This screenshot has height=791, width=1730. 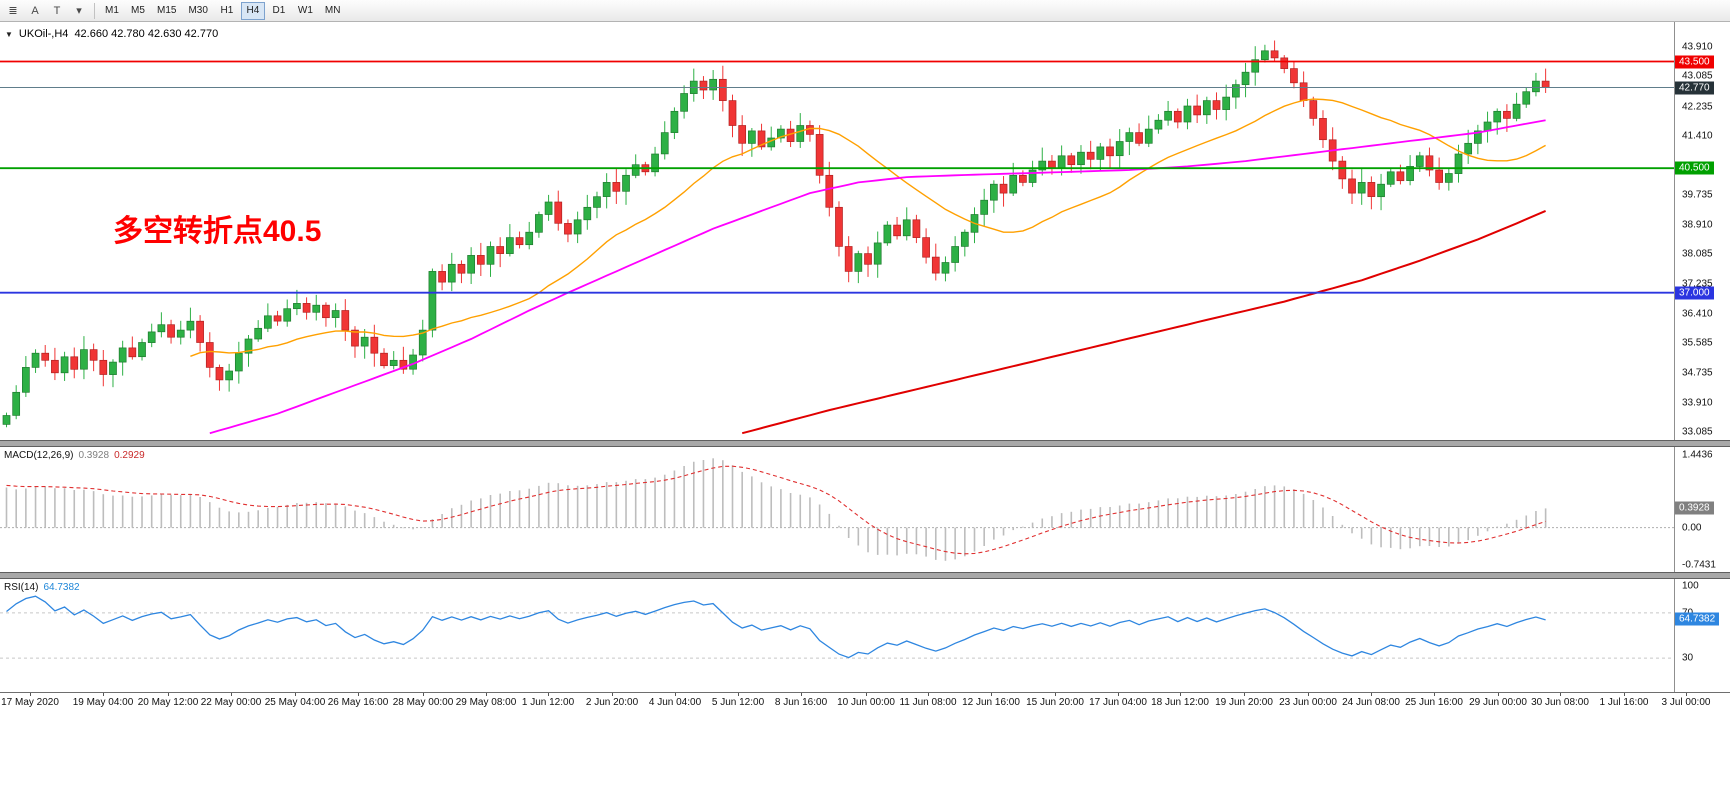 What do you see at coordinates (1688, 658) in the screenshot?
I see `rsi-tick-label: 30` at bounding box center [1688, 658].